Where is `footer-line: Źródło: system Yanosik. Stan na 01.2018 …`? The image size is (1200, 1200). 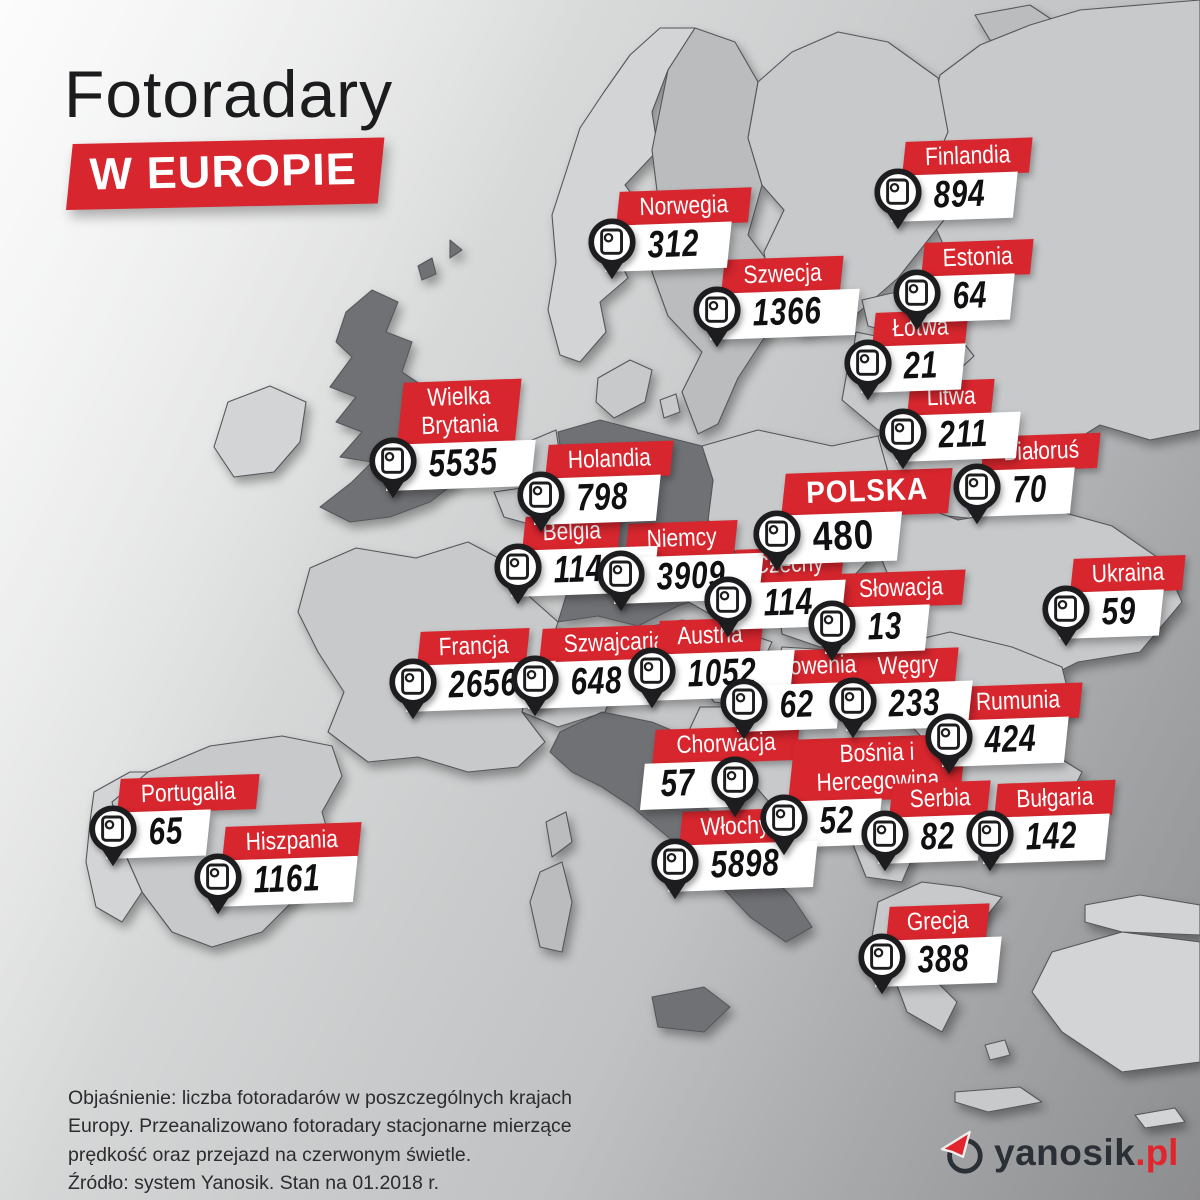
footer-line: Źródło: system Yanosik. Stan na 01.2018 … is located at coordinates (254, 1182).